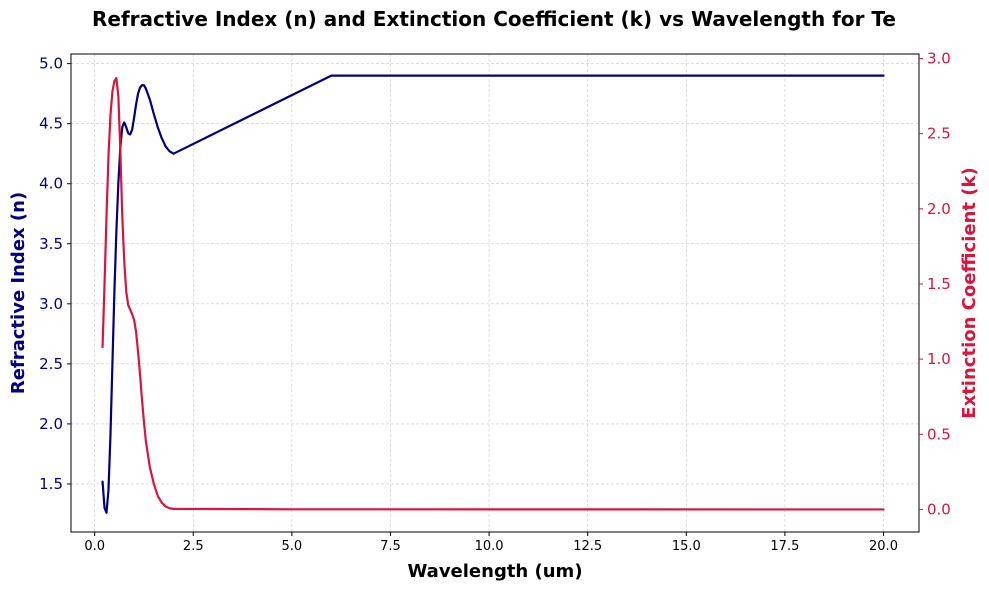 Image resolution: width=989 pixels, height=590 pixels. Describe the element at coordinates (686, 546) in the screenshot. I see `x-tick-label: 15.0` at that location.